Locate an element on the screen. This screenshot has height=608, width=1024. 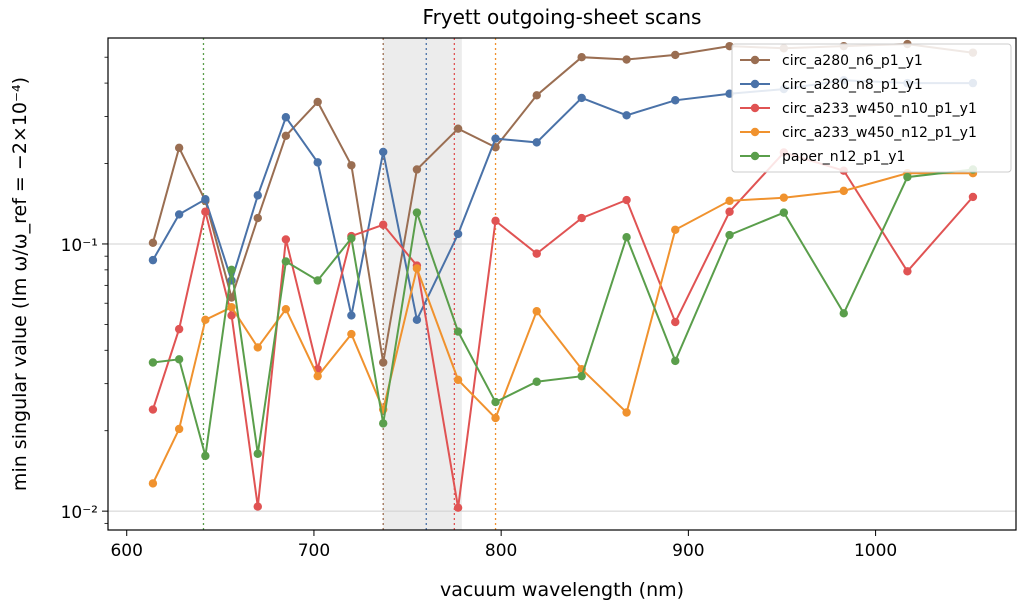
x-tick-label: 900 is located at coordinates (688, 551).